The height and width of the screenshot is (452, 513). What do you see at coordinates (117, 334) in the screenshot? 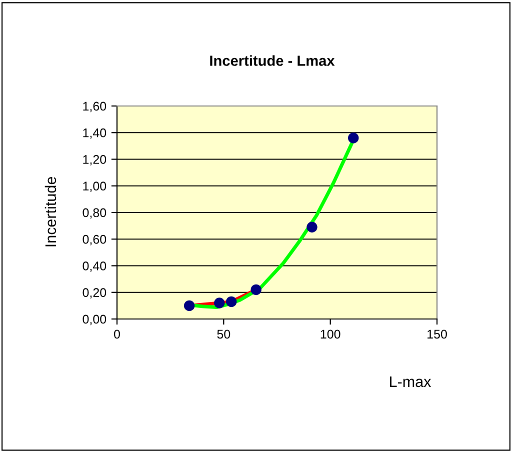
I see `x-tick-label: 0` at bounding box center [117, 334].